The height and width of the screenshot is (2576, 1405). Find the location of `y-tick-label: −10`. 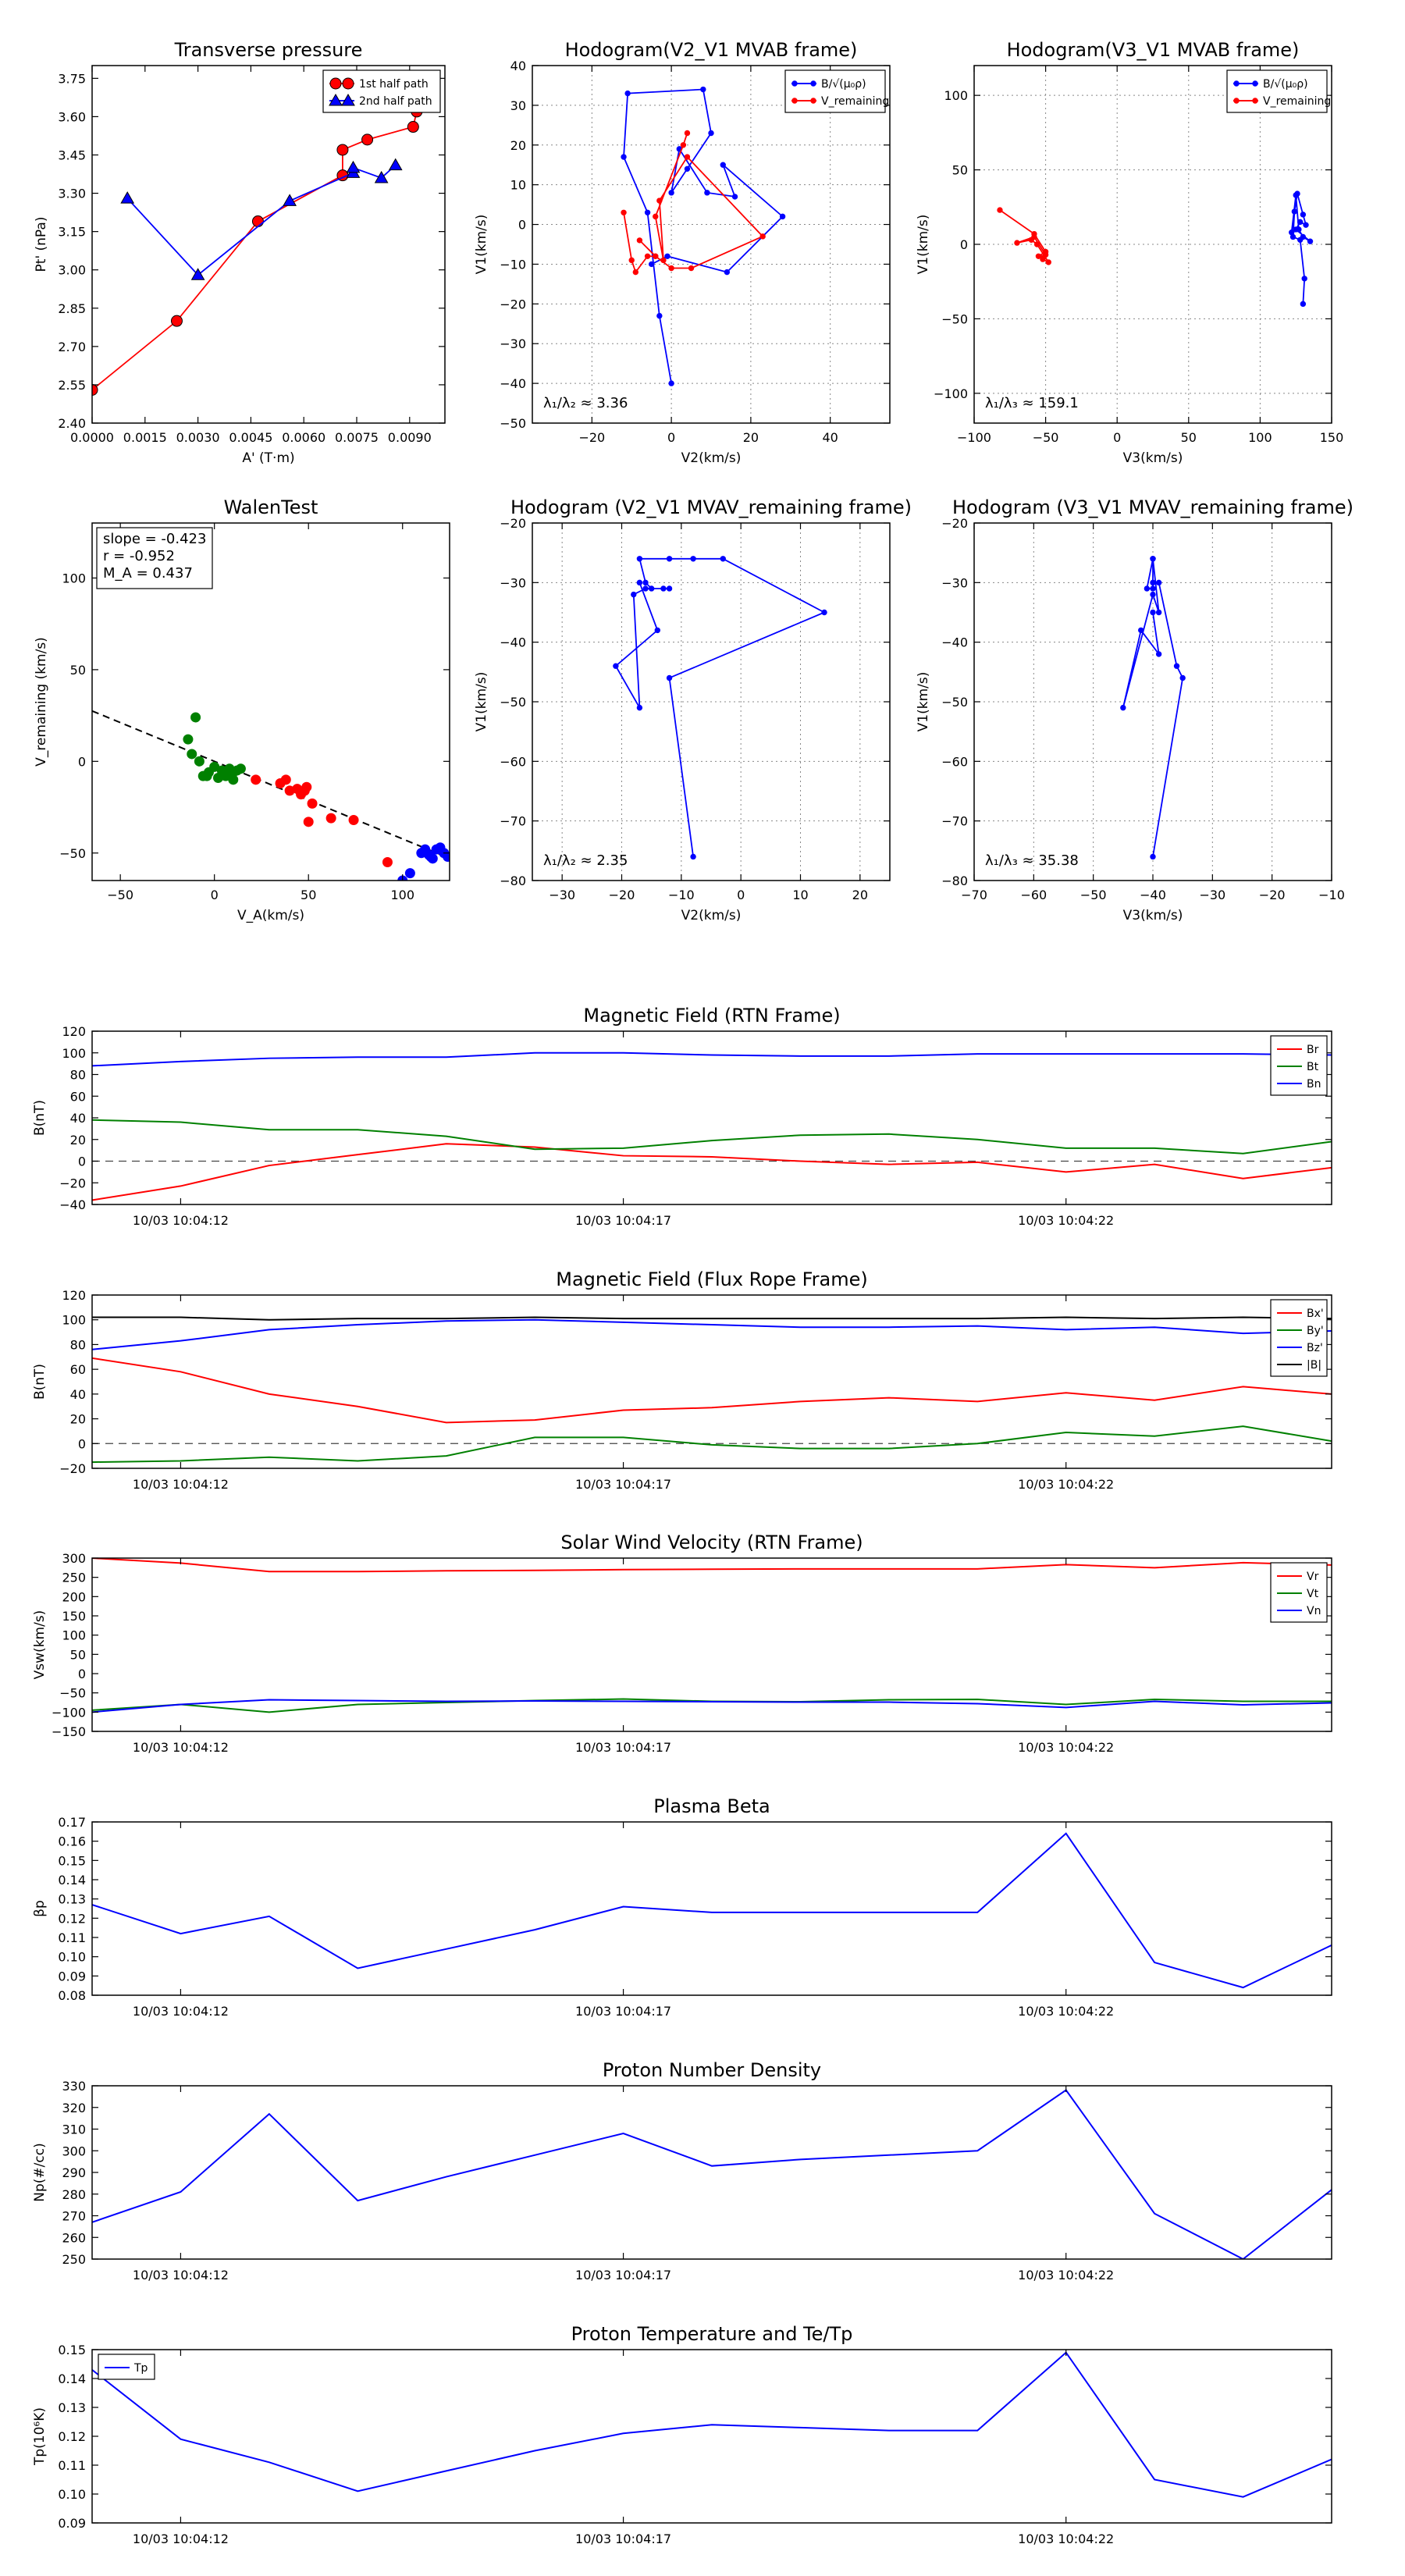

y-tick-label: −10 is located at coordinates (513, 264).